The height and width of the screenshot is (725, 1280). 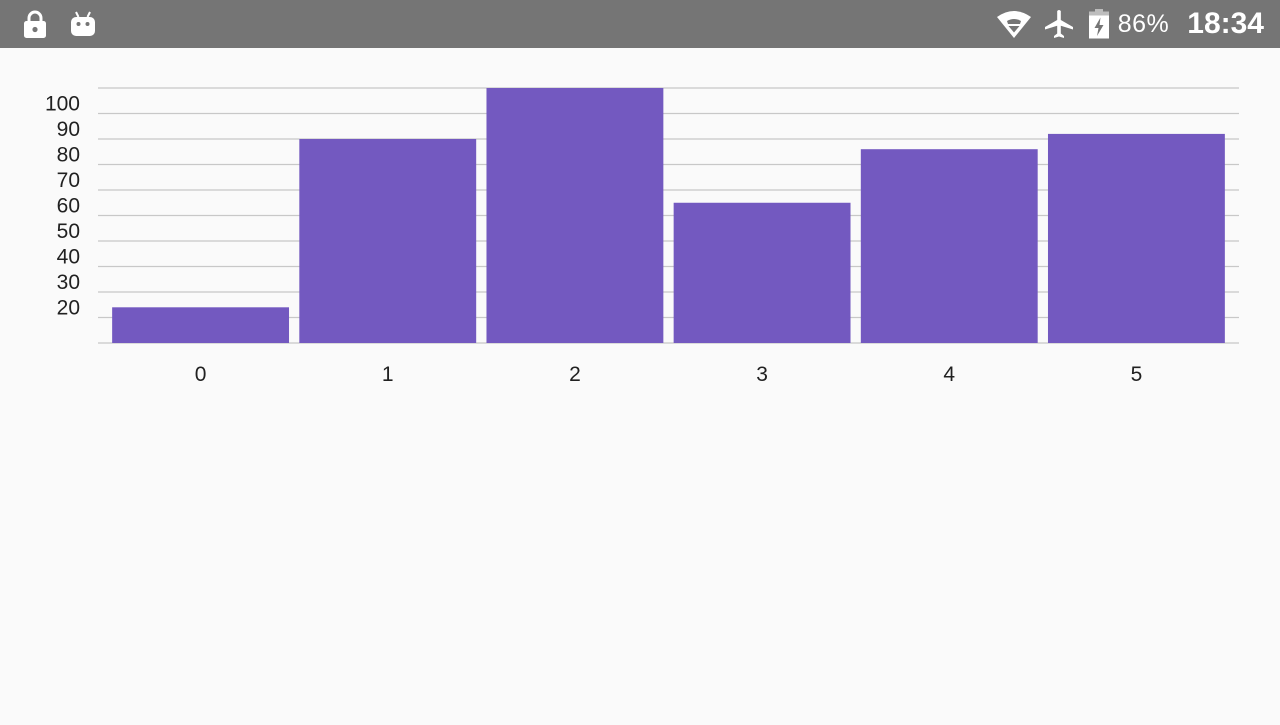 I want to click on battery-charging-icon, so click(x=1099, y=24).